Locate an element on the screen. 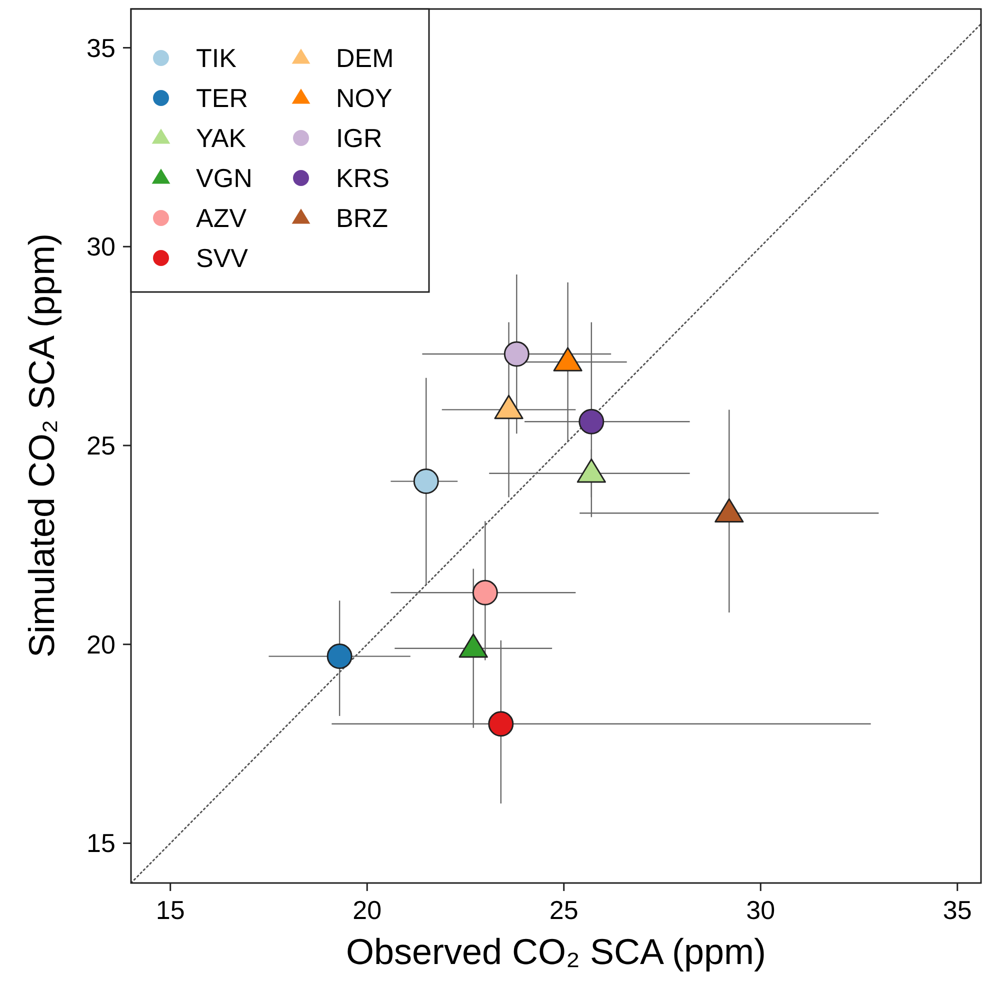  y-axis-title: Simulated CO₂ SCA (ppm) is located at coordinates (41, 445).